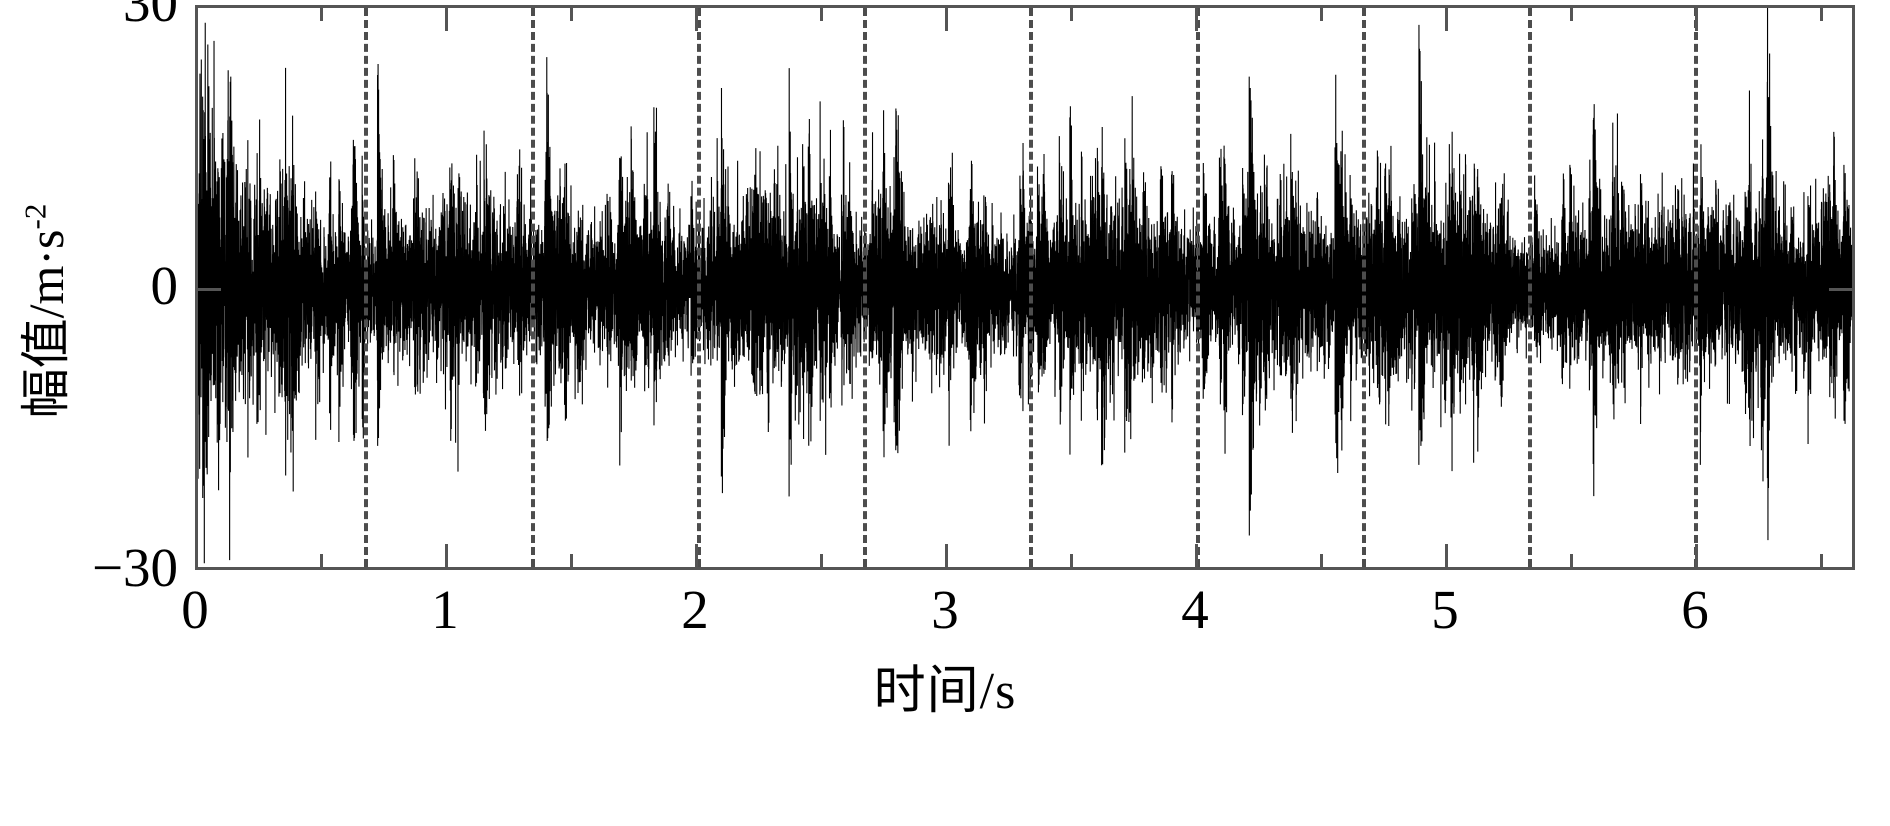 Image resolution: width=1890 pixels, height=826 pixels. What do you see at coordinates (150, 16) in the screenshot?
I see `y-tick-label-30: 30` at bounding box center [150, 16].